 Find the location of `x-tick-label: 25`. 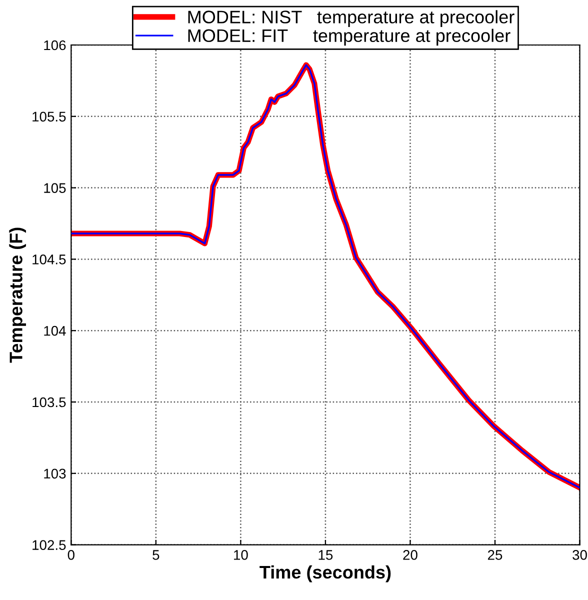

x-tick-label: 25 is located at coordinates (495, 555).